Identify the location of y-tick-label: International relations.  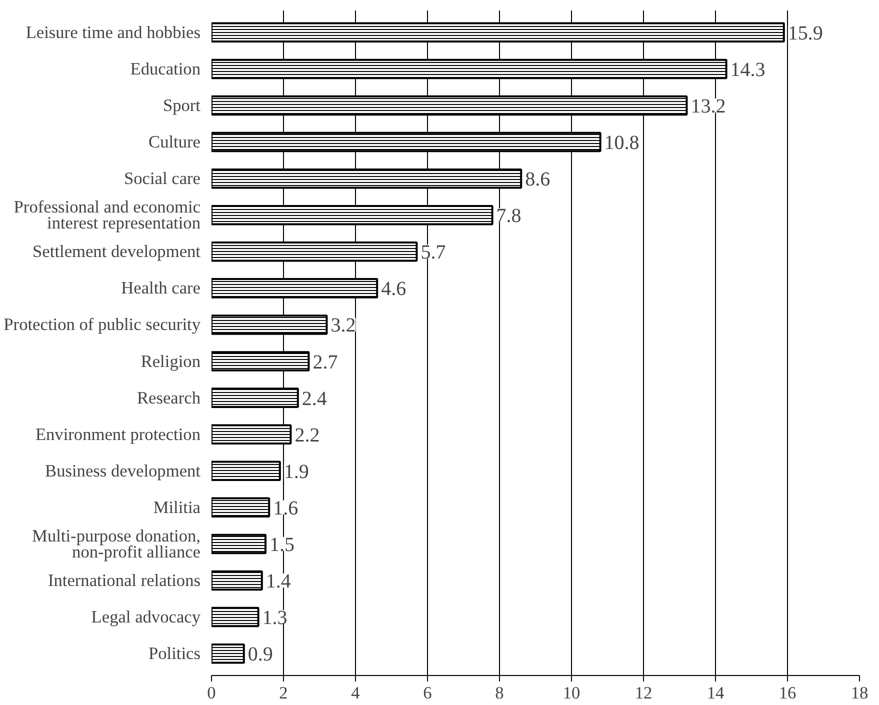
(124, 580).